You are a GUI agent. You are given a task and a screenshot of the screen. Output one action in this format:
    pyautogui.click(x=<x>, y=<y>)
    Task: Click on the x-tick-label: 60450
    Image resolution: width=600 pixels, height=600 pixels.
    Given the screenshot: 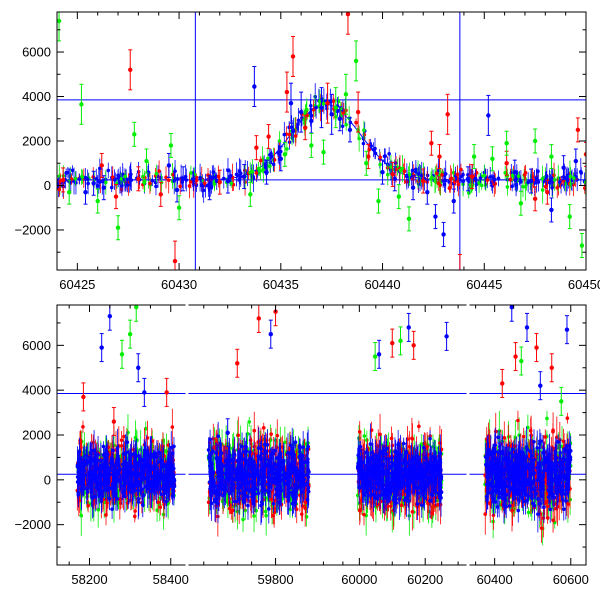 What is the action you would take?
    pyautogui.click(x=584, y=284)
    